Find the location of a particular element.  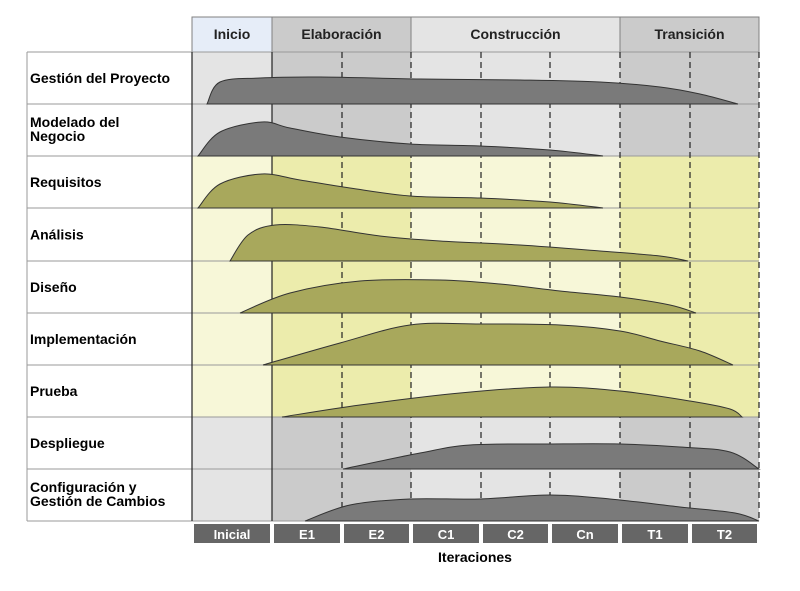

workload-hump-configuracion-y-gestion-de-cambios is located at coordinates (532, 508).